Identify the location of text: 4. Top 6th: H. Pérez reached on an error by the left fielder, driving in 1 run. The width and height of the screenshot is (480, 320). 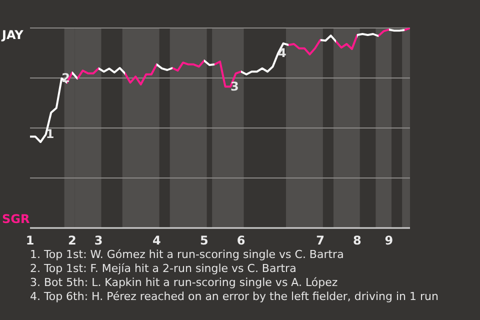
(235, 297).